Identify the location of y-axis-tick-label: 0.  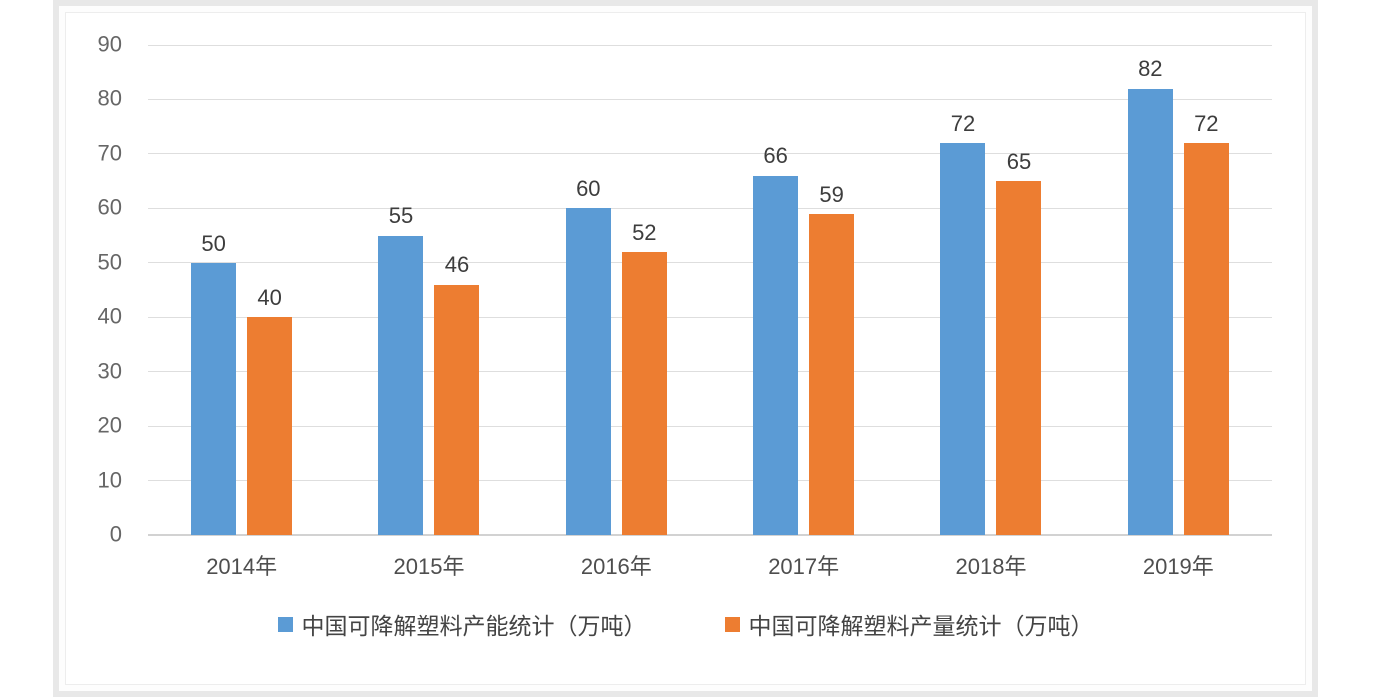
(115, 534).